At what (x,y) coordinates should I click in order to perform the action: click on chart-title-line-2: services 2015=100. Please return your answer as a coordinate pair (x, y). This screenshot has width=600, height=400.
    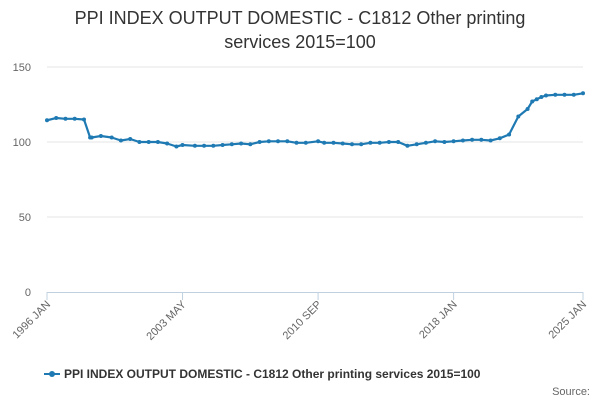
    Looking at the image, I should click on (300, 42).